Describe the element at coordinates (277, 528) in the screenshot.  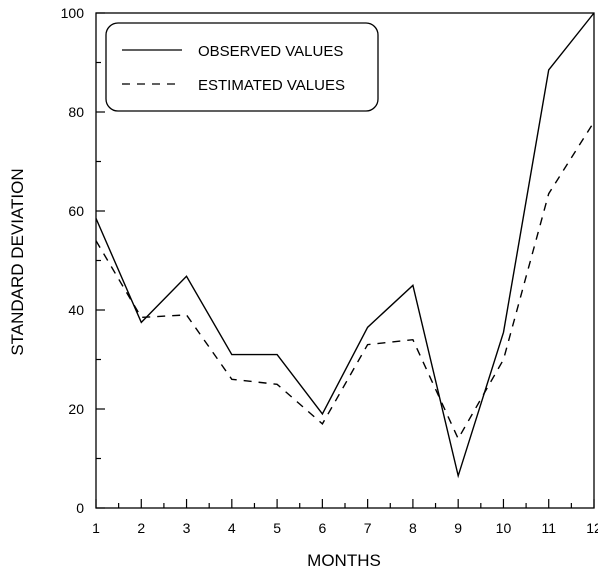
I see `x-tick-label: 5` at that location.